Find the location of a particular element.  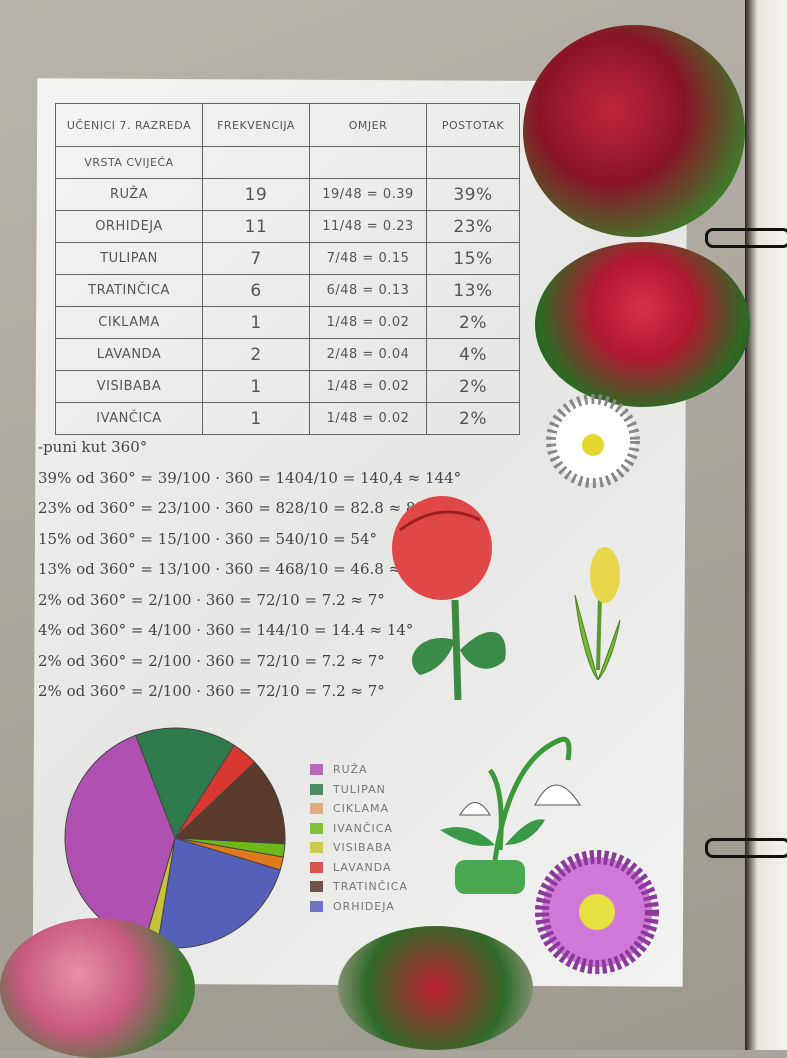

table-row: LAVANDA 2 2/48 = 0.04 4% is located at coordinates (287, 354).